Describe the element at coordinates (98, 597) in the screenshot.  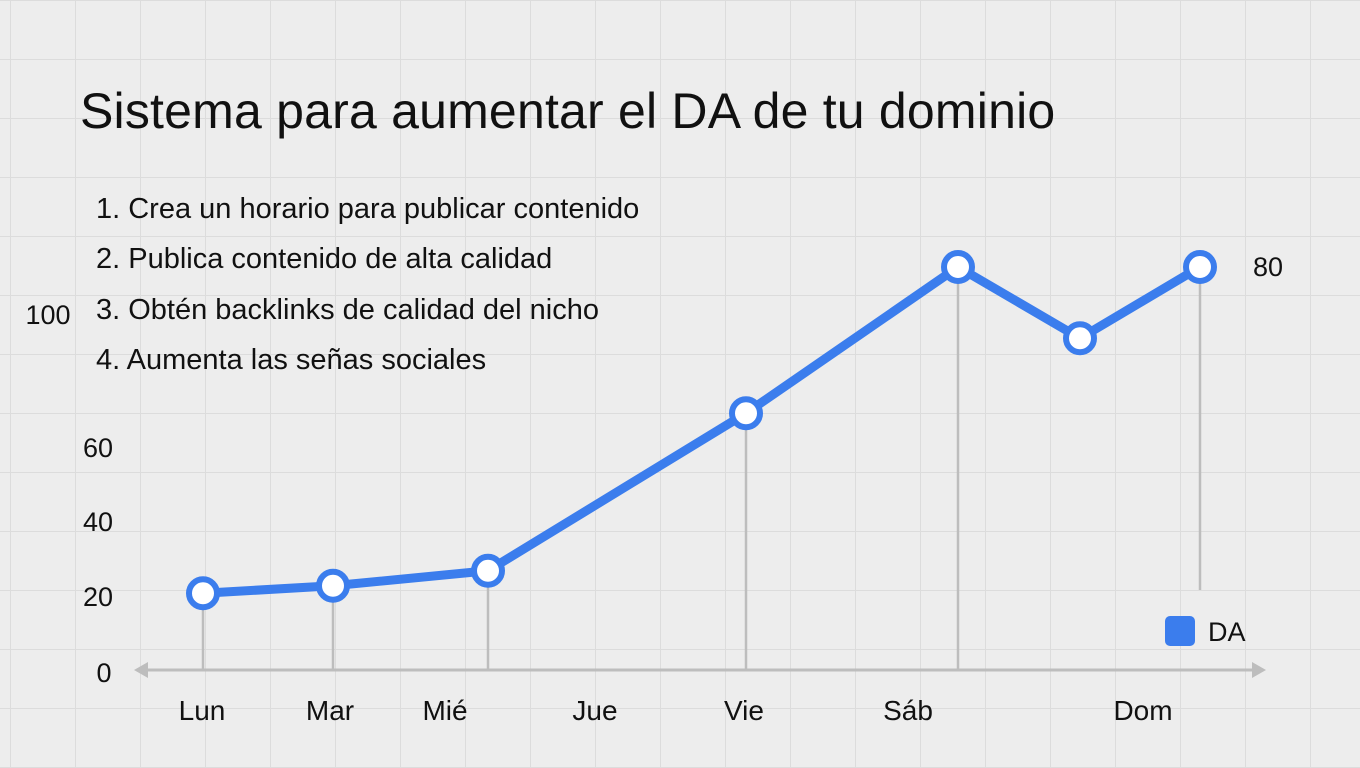
I see `y-tick-label: 20` at that location.